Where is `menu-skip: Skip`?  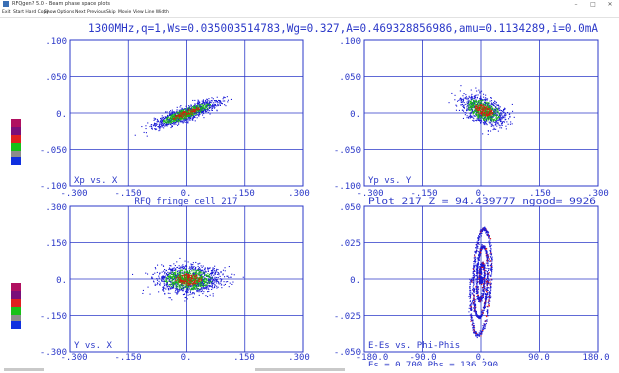 menu-skip: Skip is located at coordinates (111, 12).